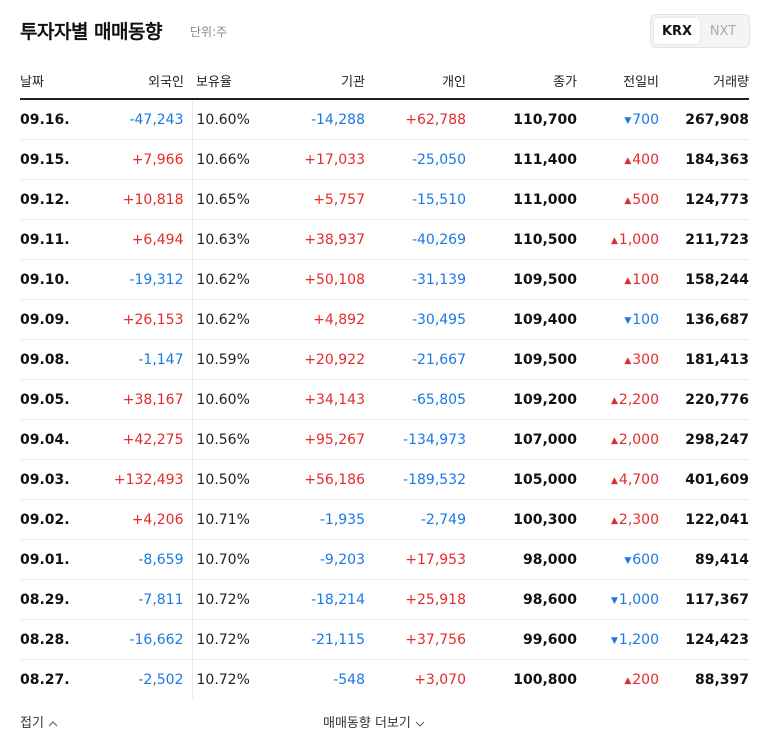 The height and width of the screenshot is (749, 768). Describe the element at coordinates (521, 81) in the screenshot. I see `col-header-close: 종가` at that location.